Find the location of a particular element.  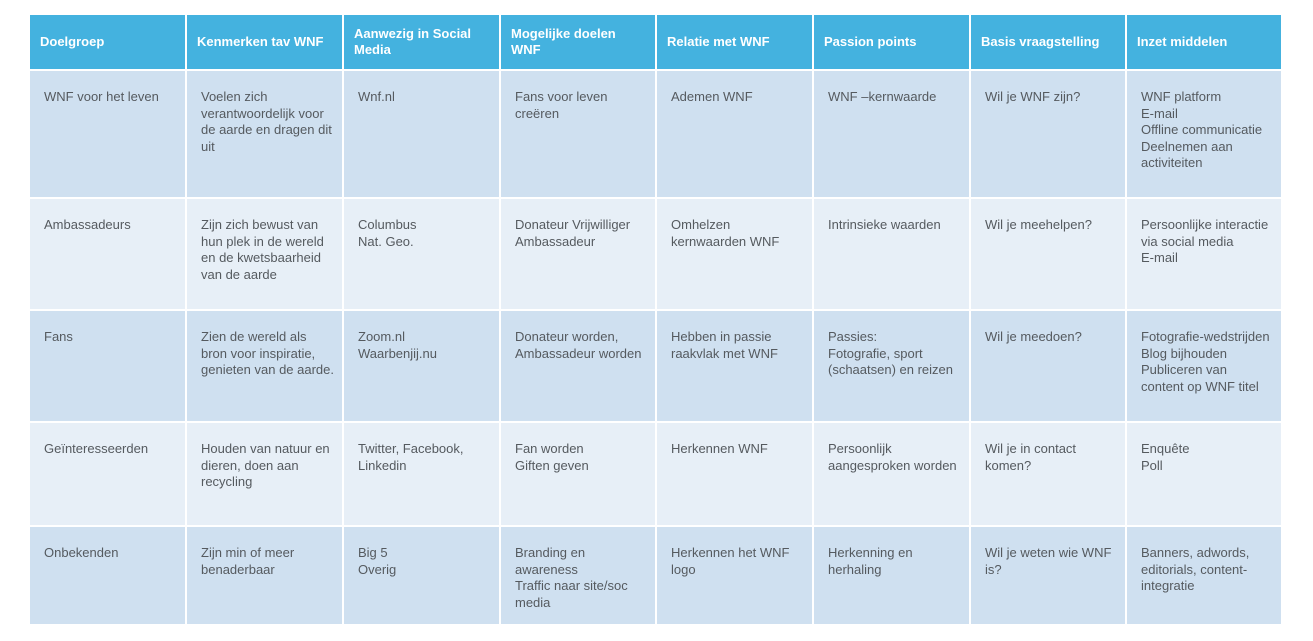

table-cell: Intrinsieke waarden is located at coordinates (892, 255).